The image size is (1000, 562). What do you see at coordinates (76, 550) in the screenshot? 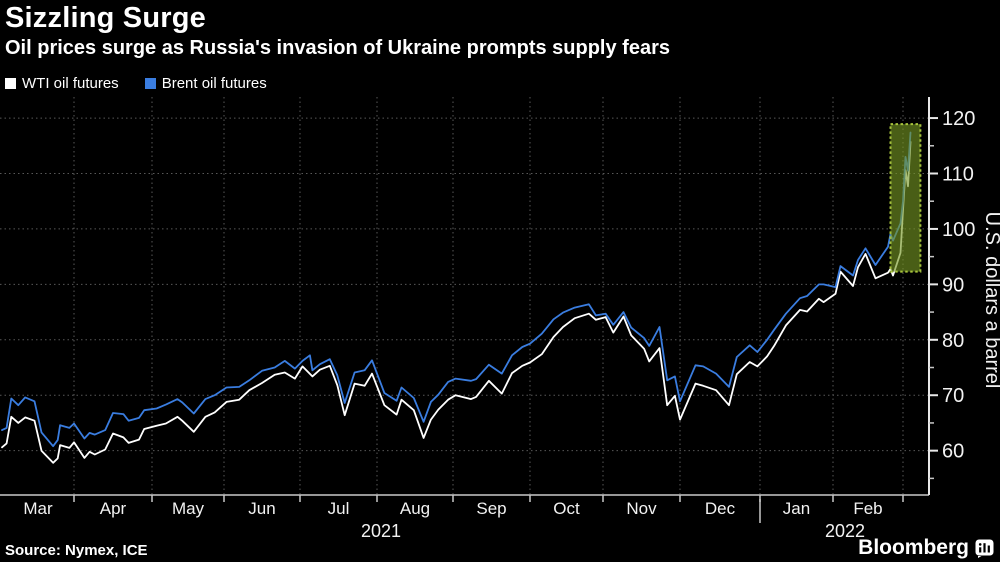
I see `source-note: Source: Nymex, ICE` at bounding box center [76, 550].